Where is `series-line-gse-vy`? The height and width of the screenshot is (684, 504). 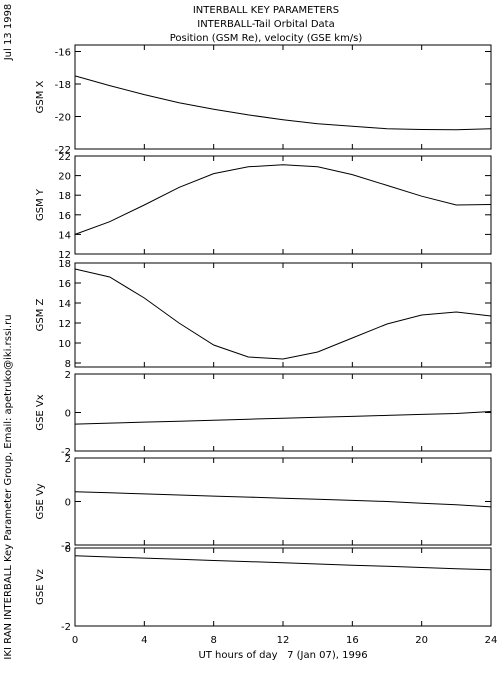 series-line-gse-vy is located at coordinates (283, 499).